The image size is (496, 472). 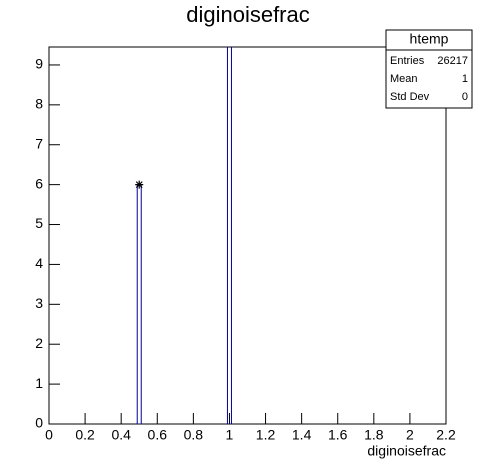 I want to click on x-tick-label: 2.2, so click(x=446, y=435).